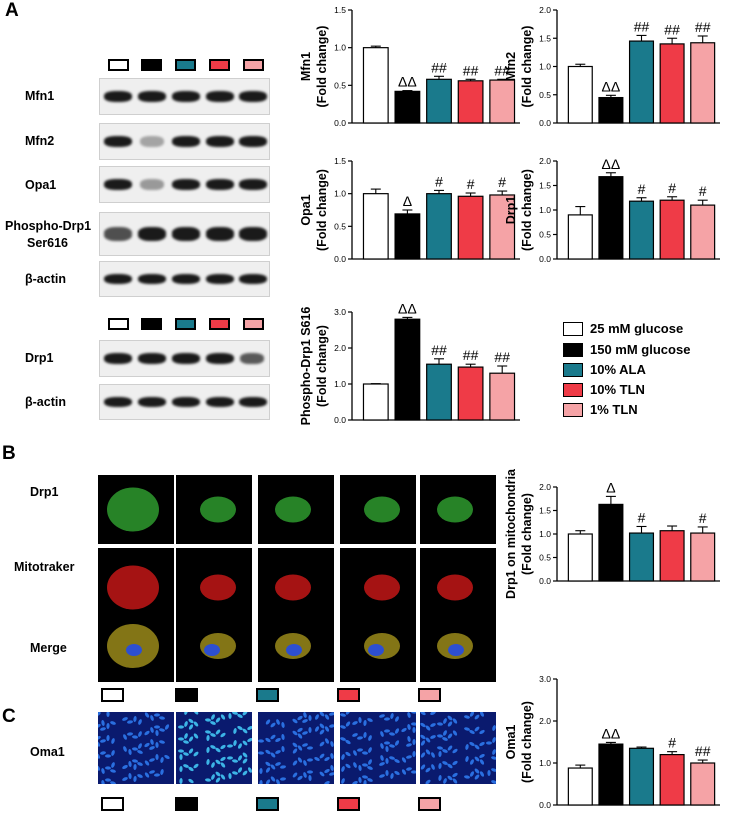 This screenshot has width=750, height=814. Describe the element at coordinates (407, 201) in the screenshot. I see `significance-mark: Δ` at that location.